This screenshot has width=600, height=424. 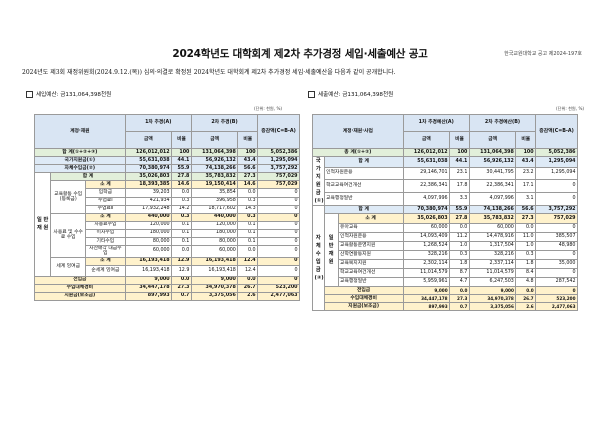 What do you see at coordinates (148, 161) in the screenshot?
I see `value-cell-a: 55,631,038` at bounding box center [148, 161].